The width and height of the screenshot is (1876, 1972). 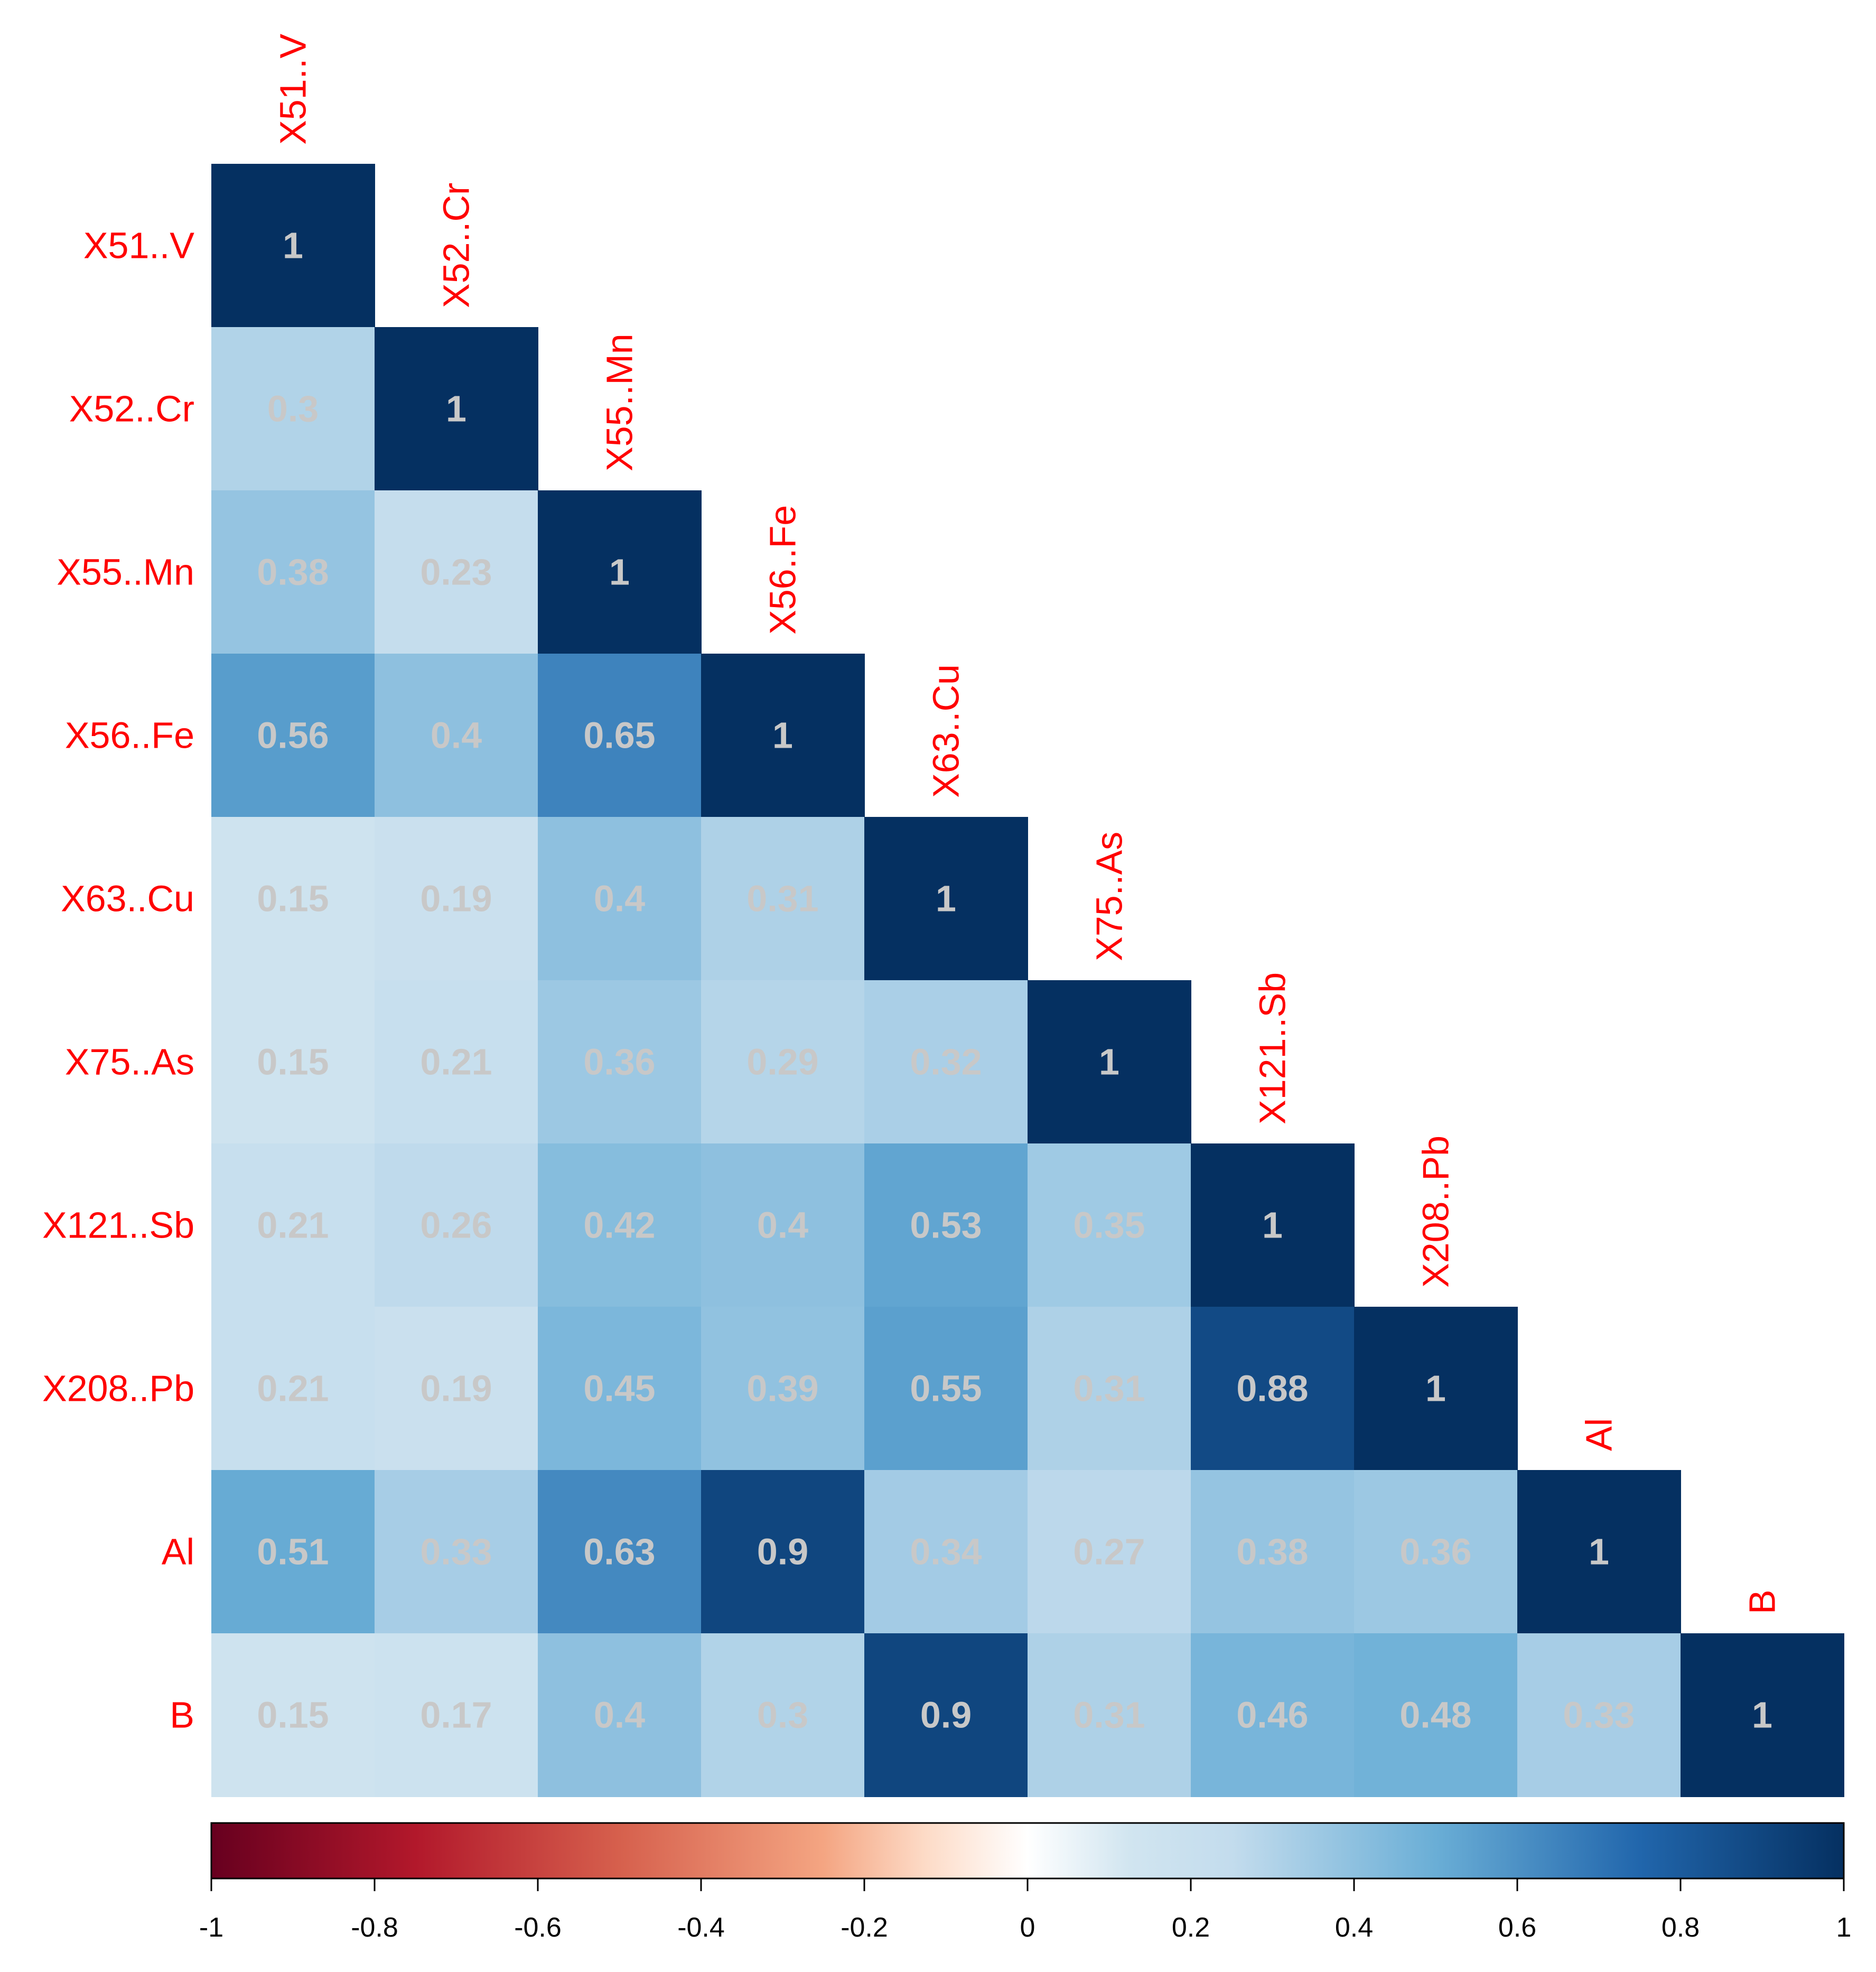 I want to click on heatmap-cell-x55-mn-x55-mn, so click(x=620, y=572).